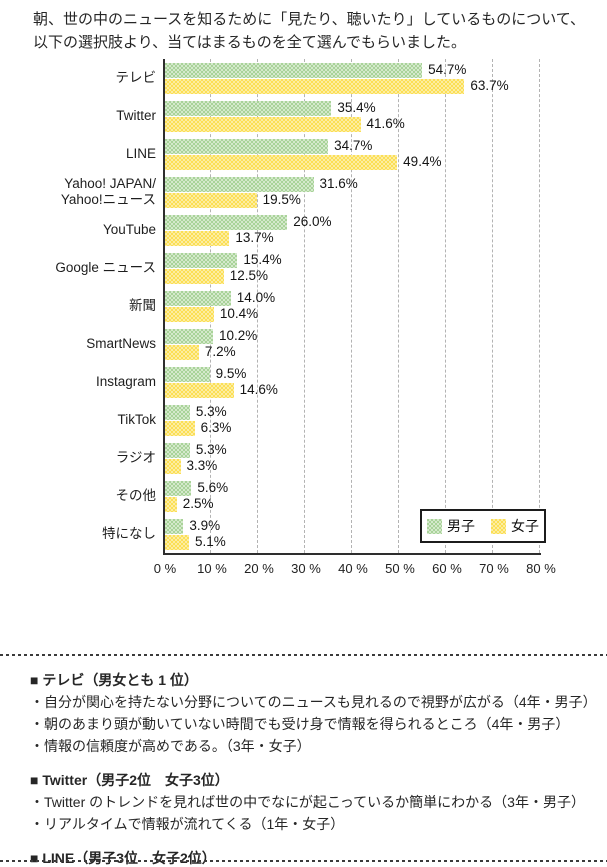 The image size is (607, 867). I want to click on legend-label: 男子, so click(461, 526).